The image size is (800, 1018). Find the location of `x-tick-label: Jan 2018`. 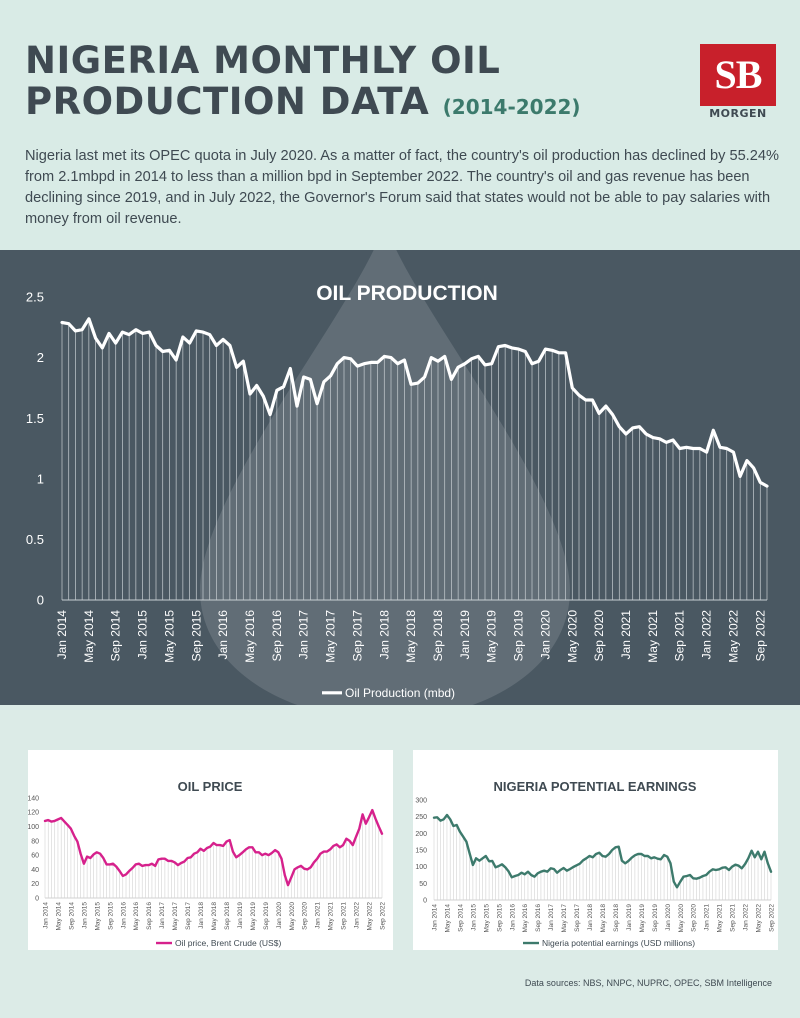

x-tick-label: Jan 2018 is located at coordinates (384, 635).